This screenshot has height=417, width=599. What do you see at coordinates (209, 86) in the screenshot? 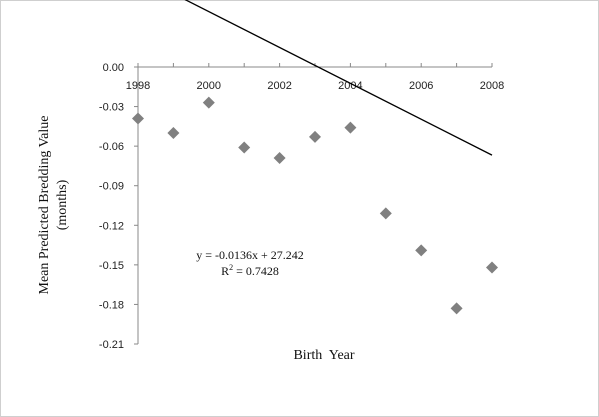
I see `x-tick-label: 2000` at bounding box center [209, 86].